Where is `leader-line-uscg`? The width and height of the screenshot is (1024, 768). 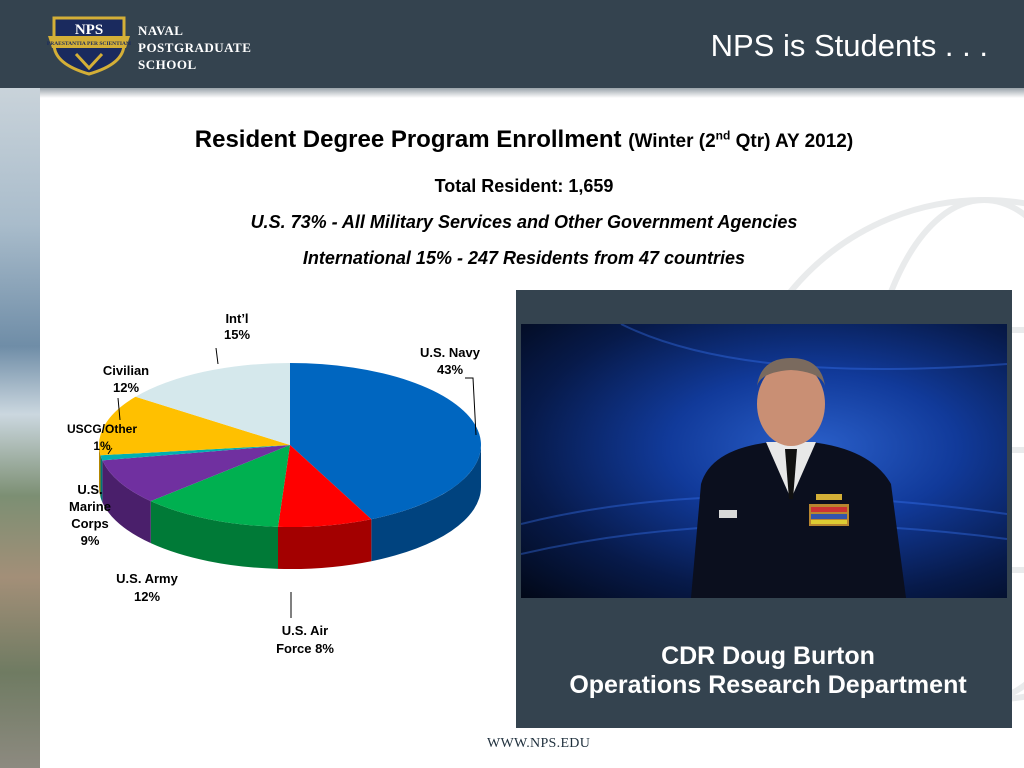
leader-line-uscg is located at coordinates (110, 451).